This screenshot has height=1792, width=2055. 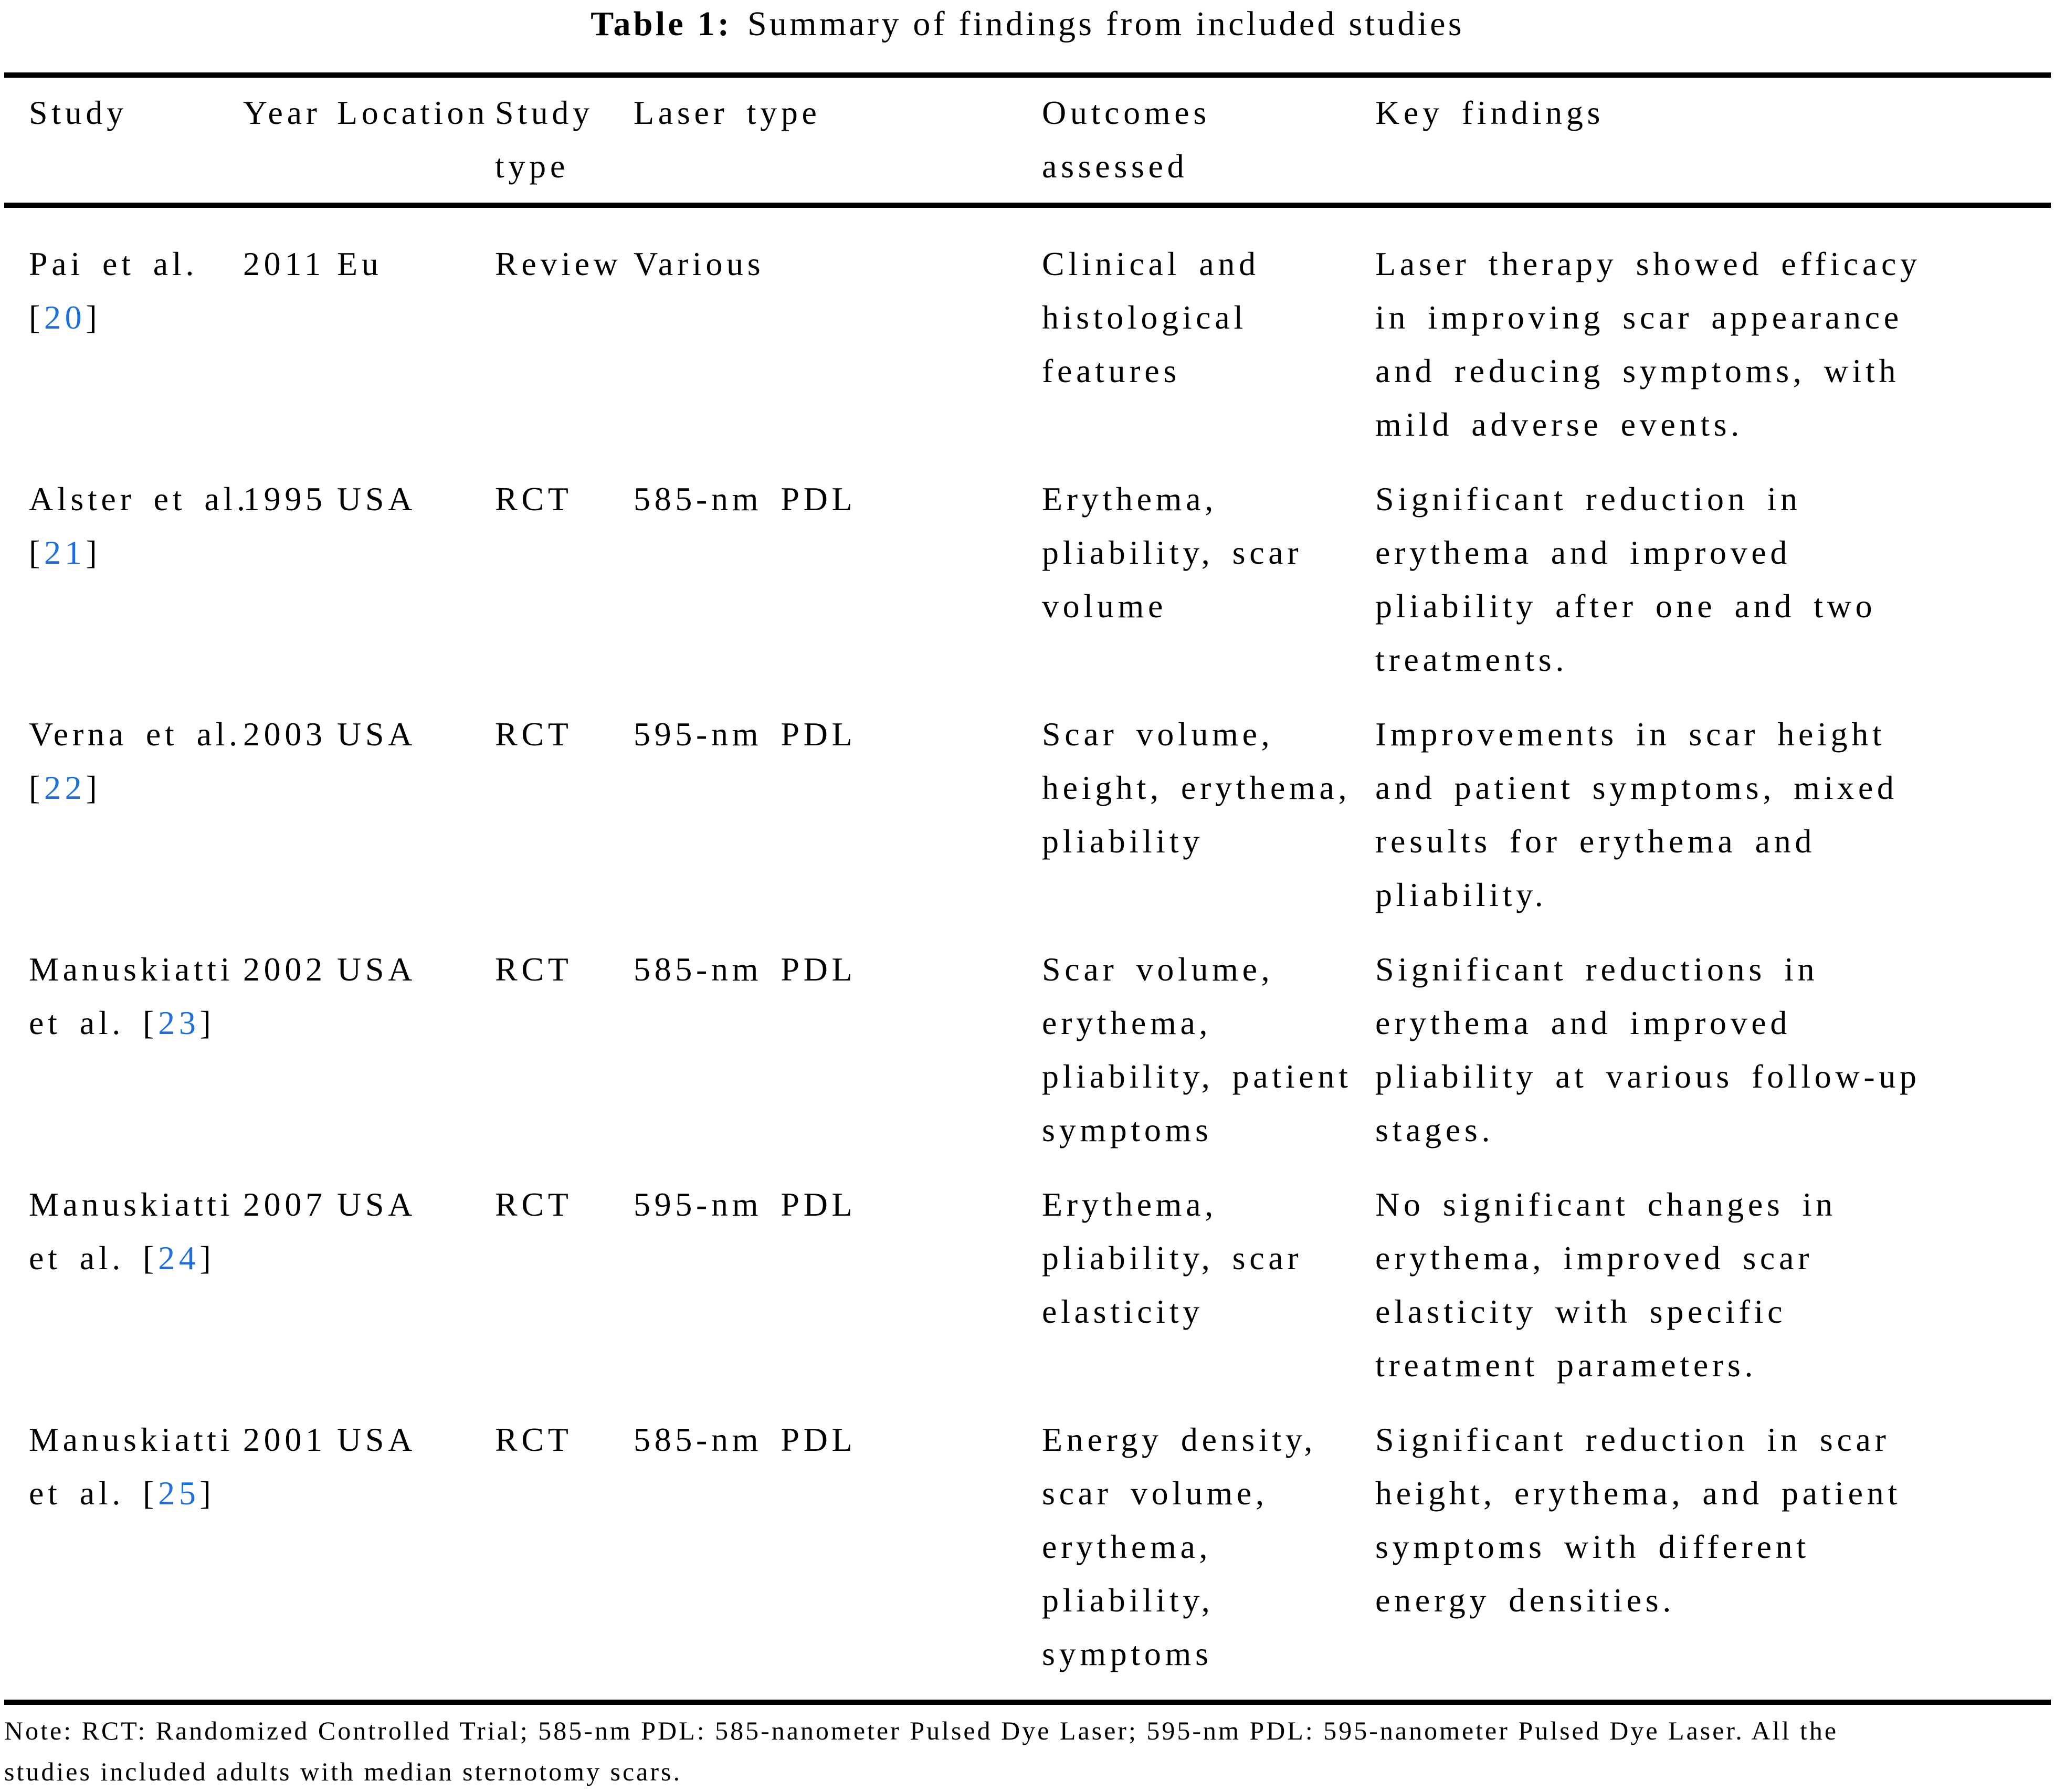 What do you see at coordinates (360, 263) in the screenshot?
I see `cell-location: Eu` at bounding box center [360, 263].